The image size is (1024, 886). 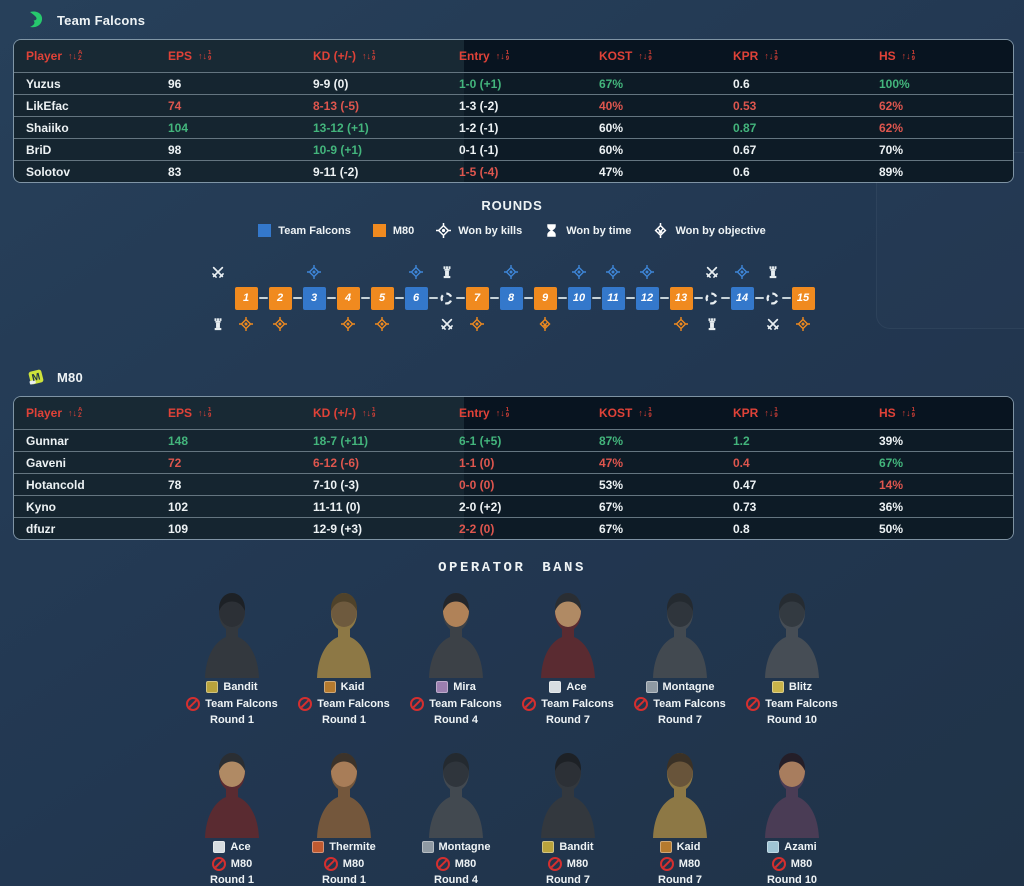 I want to click on stat-value: 98, so click(x=175, y=149).